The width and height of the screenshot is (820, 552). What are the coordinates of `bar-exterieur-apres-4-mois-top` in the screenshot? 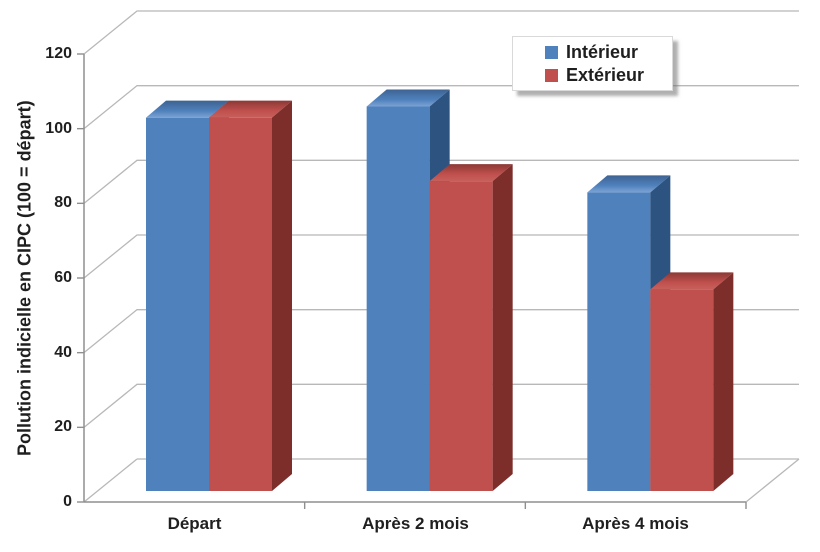 It's located at (692, 281).